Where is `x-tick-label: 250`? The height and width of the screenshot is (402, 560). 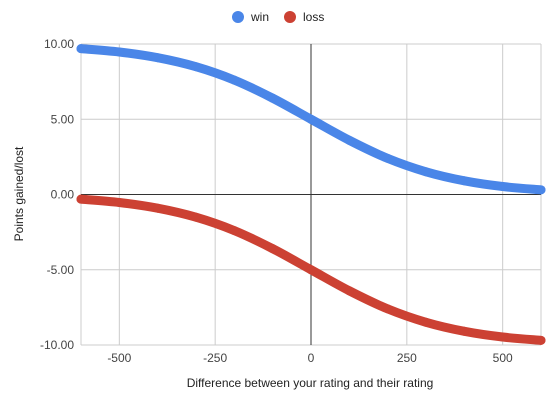 x-tick-label: 250 is located at coordinates (407, 358).